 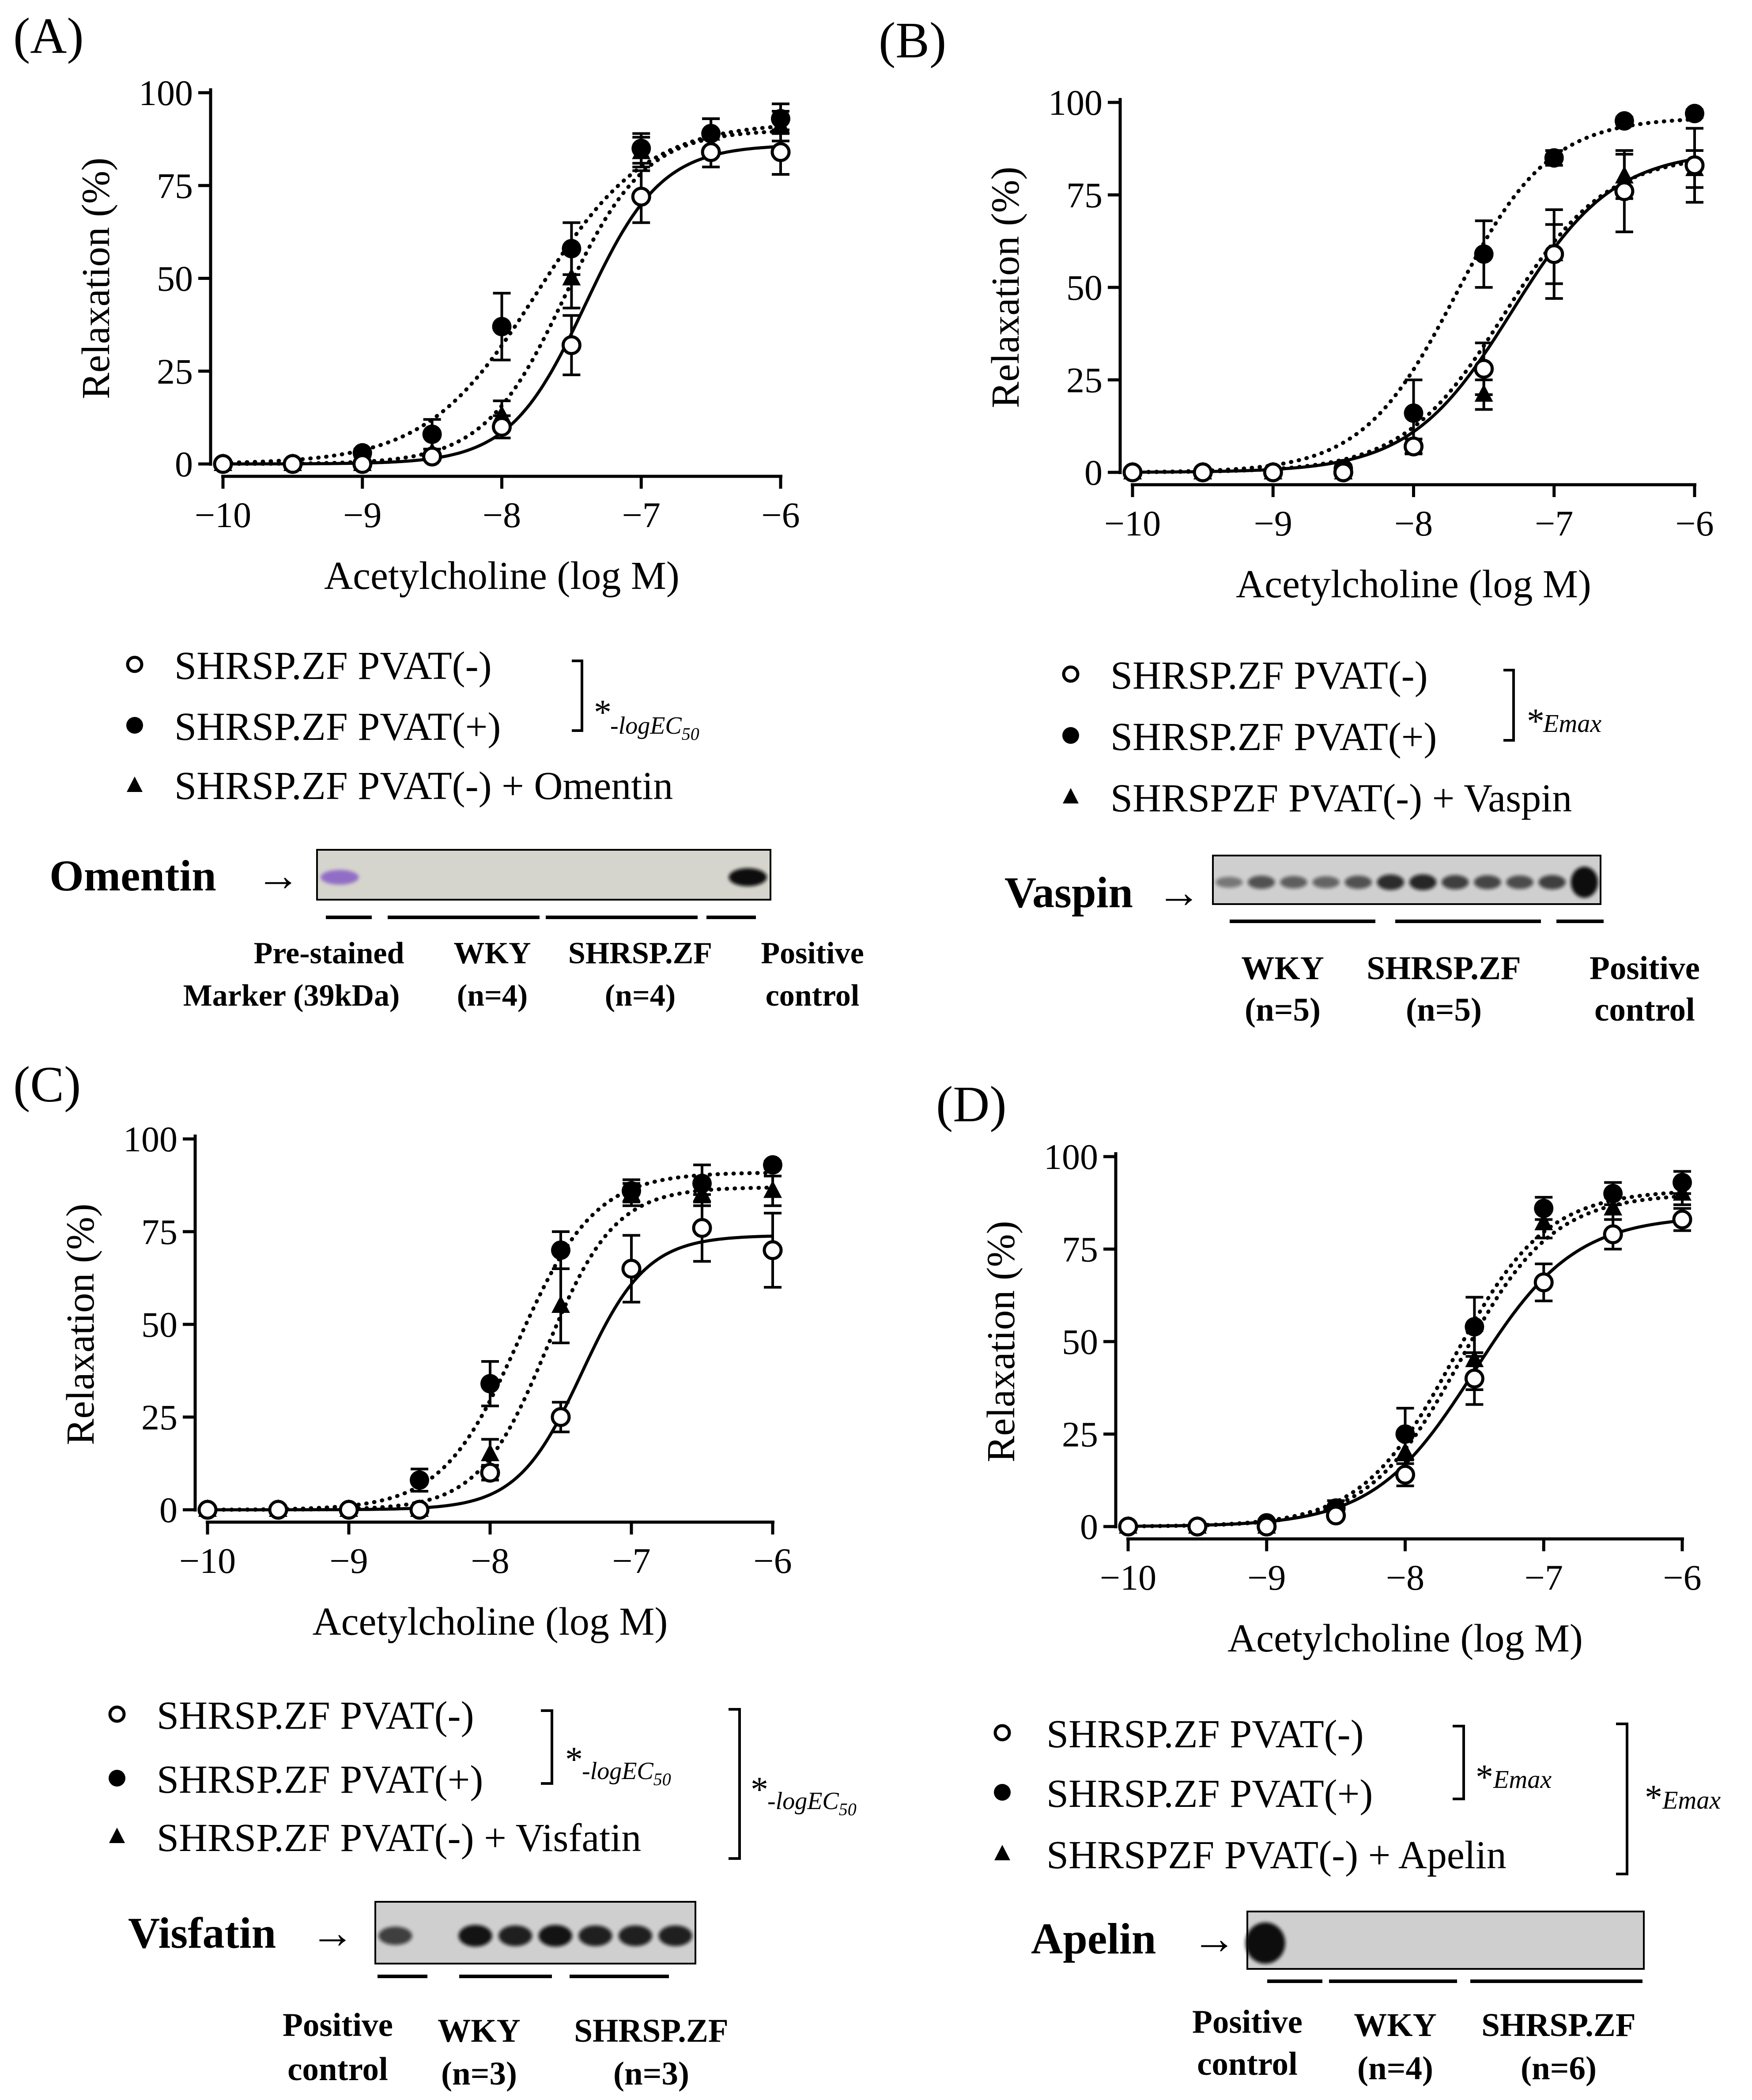 What do you see at coordinates (278, 875) in the screenshot?
I see `blot-arrow-icon: →` at bounding box center [278, 875].